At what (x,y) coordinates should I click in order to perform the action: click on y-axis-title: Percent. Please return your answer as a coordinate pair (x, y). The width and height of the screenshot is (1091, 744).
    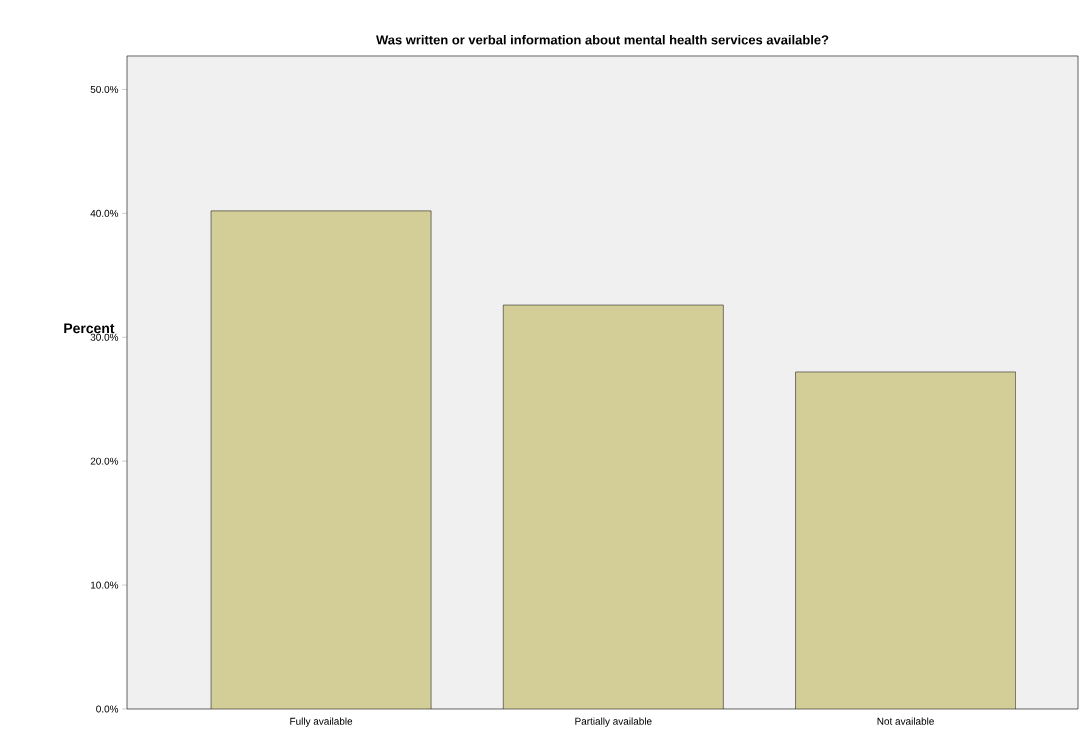
    Looking at the image, I should click on (89, 328).